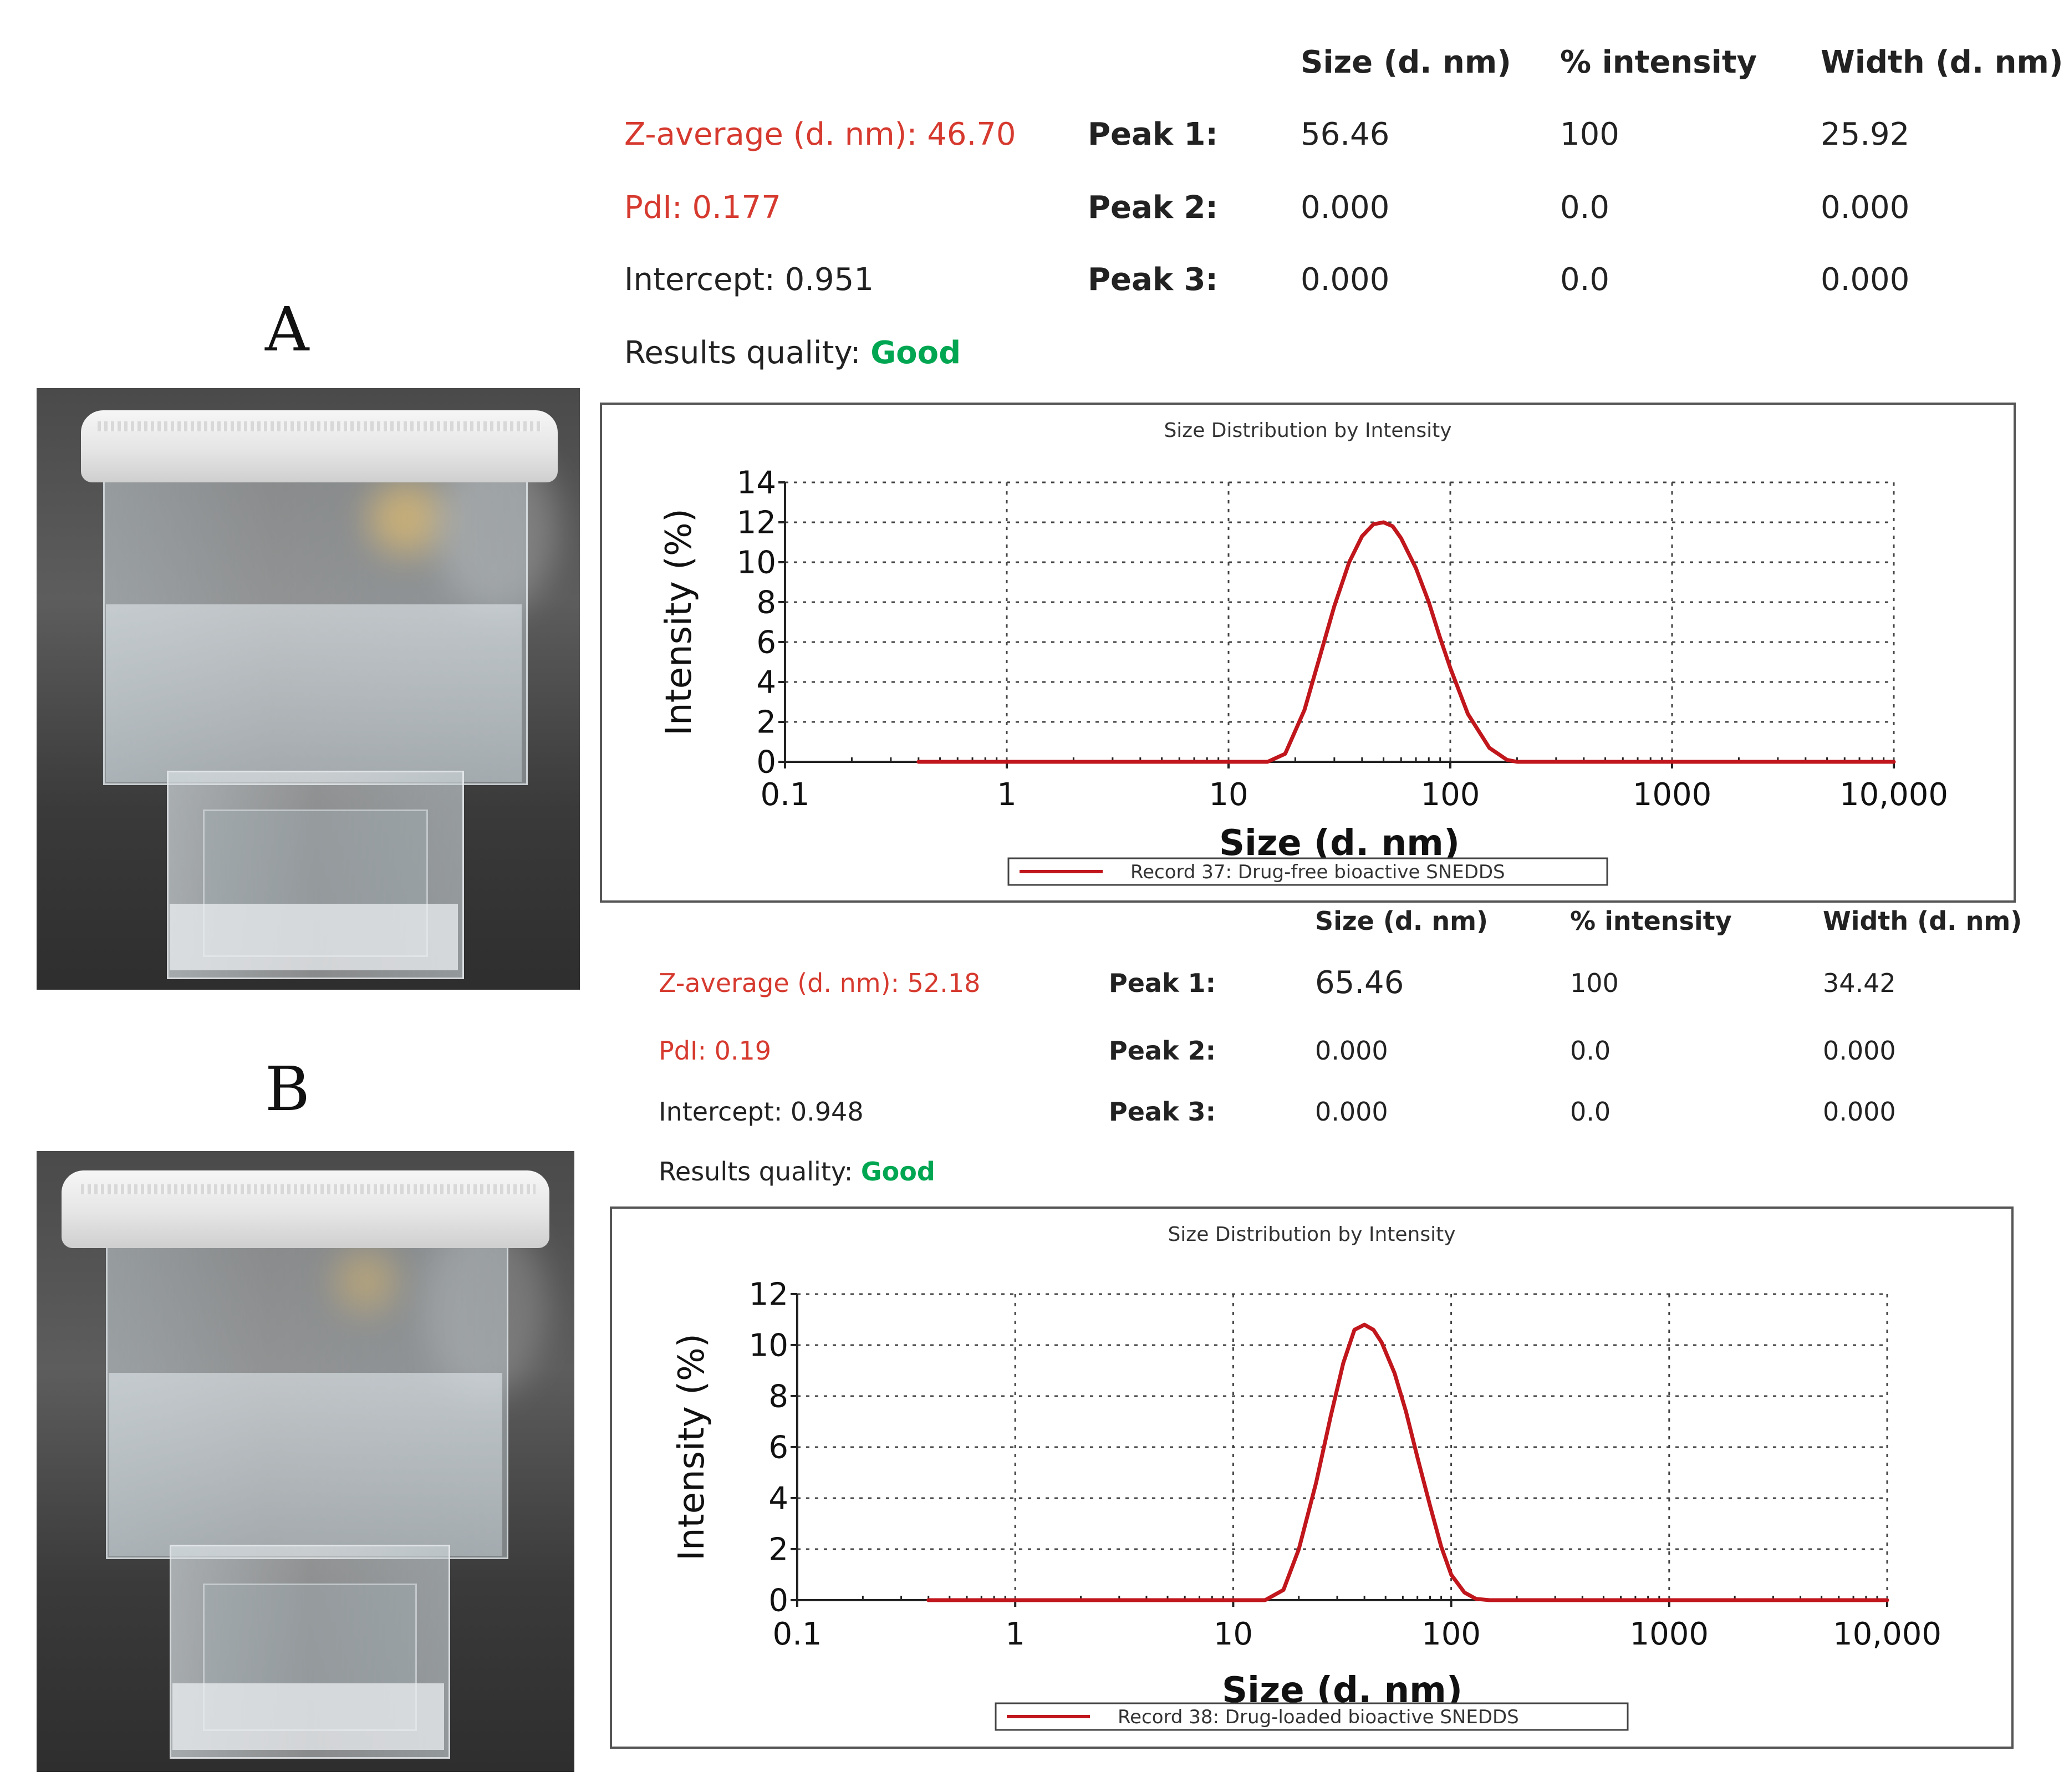  Describe the element at coordinates (1865, 208) in the screenshot. I see `peak2-width-a: 0.000` at that location.